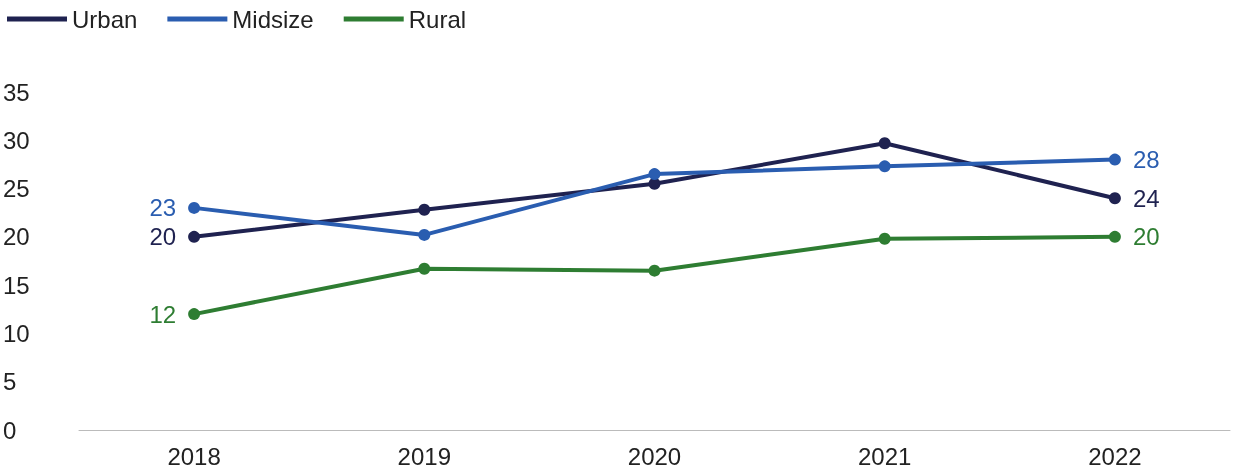 Image resolution: width=1248 pixels, height=472 pixels. Describe the element at coordinates (163, 314) in the screenshot. I see `data-label: 12` at that location.